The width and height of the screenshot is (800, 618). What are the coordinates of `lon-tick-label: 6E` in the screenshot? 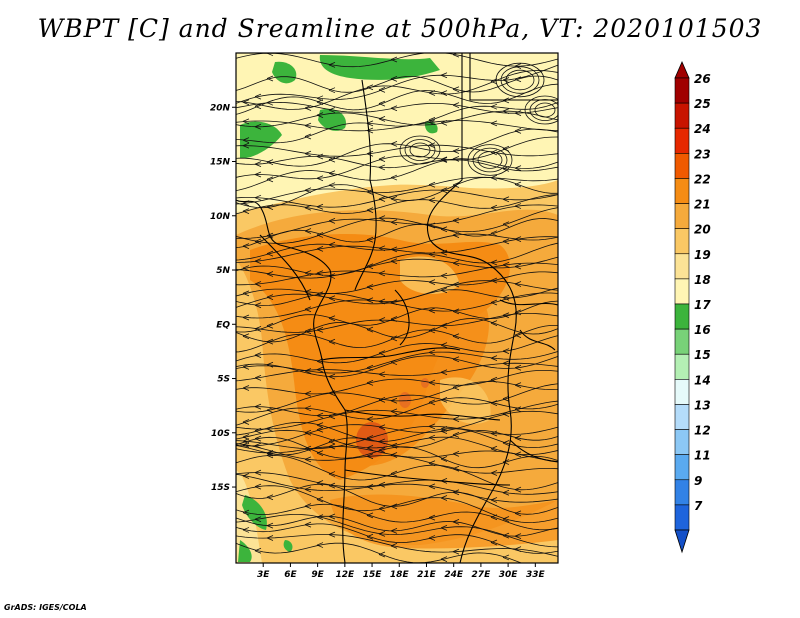 It's located at (290, 575).